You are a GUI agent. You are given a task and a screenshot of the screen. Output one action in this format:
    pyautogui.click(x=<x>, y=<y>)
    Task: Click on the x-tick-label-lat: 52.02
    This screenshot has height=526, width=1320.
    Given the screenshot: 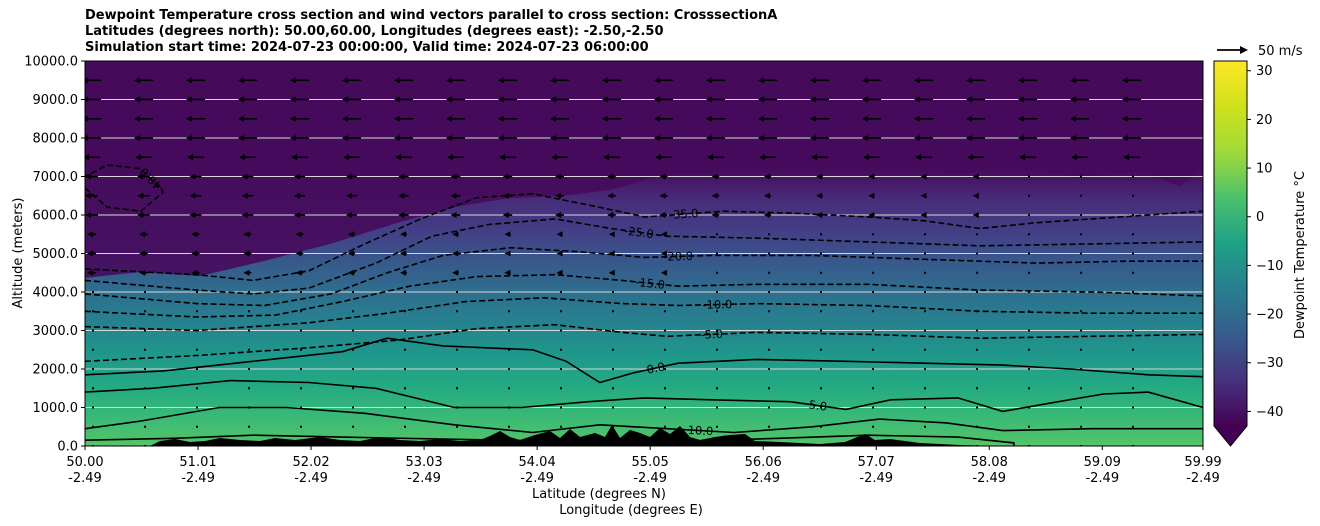 What is the action you would take?
    pyautogui.click(x=310, y=462)
    